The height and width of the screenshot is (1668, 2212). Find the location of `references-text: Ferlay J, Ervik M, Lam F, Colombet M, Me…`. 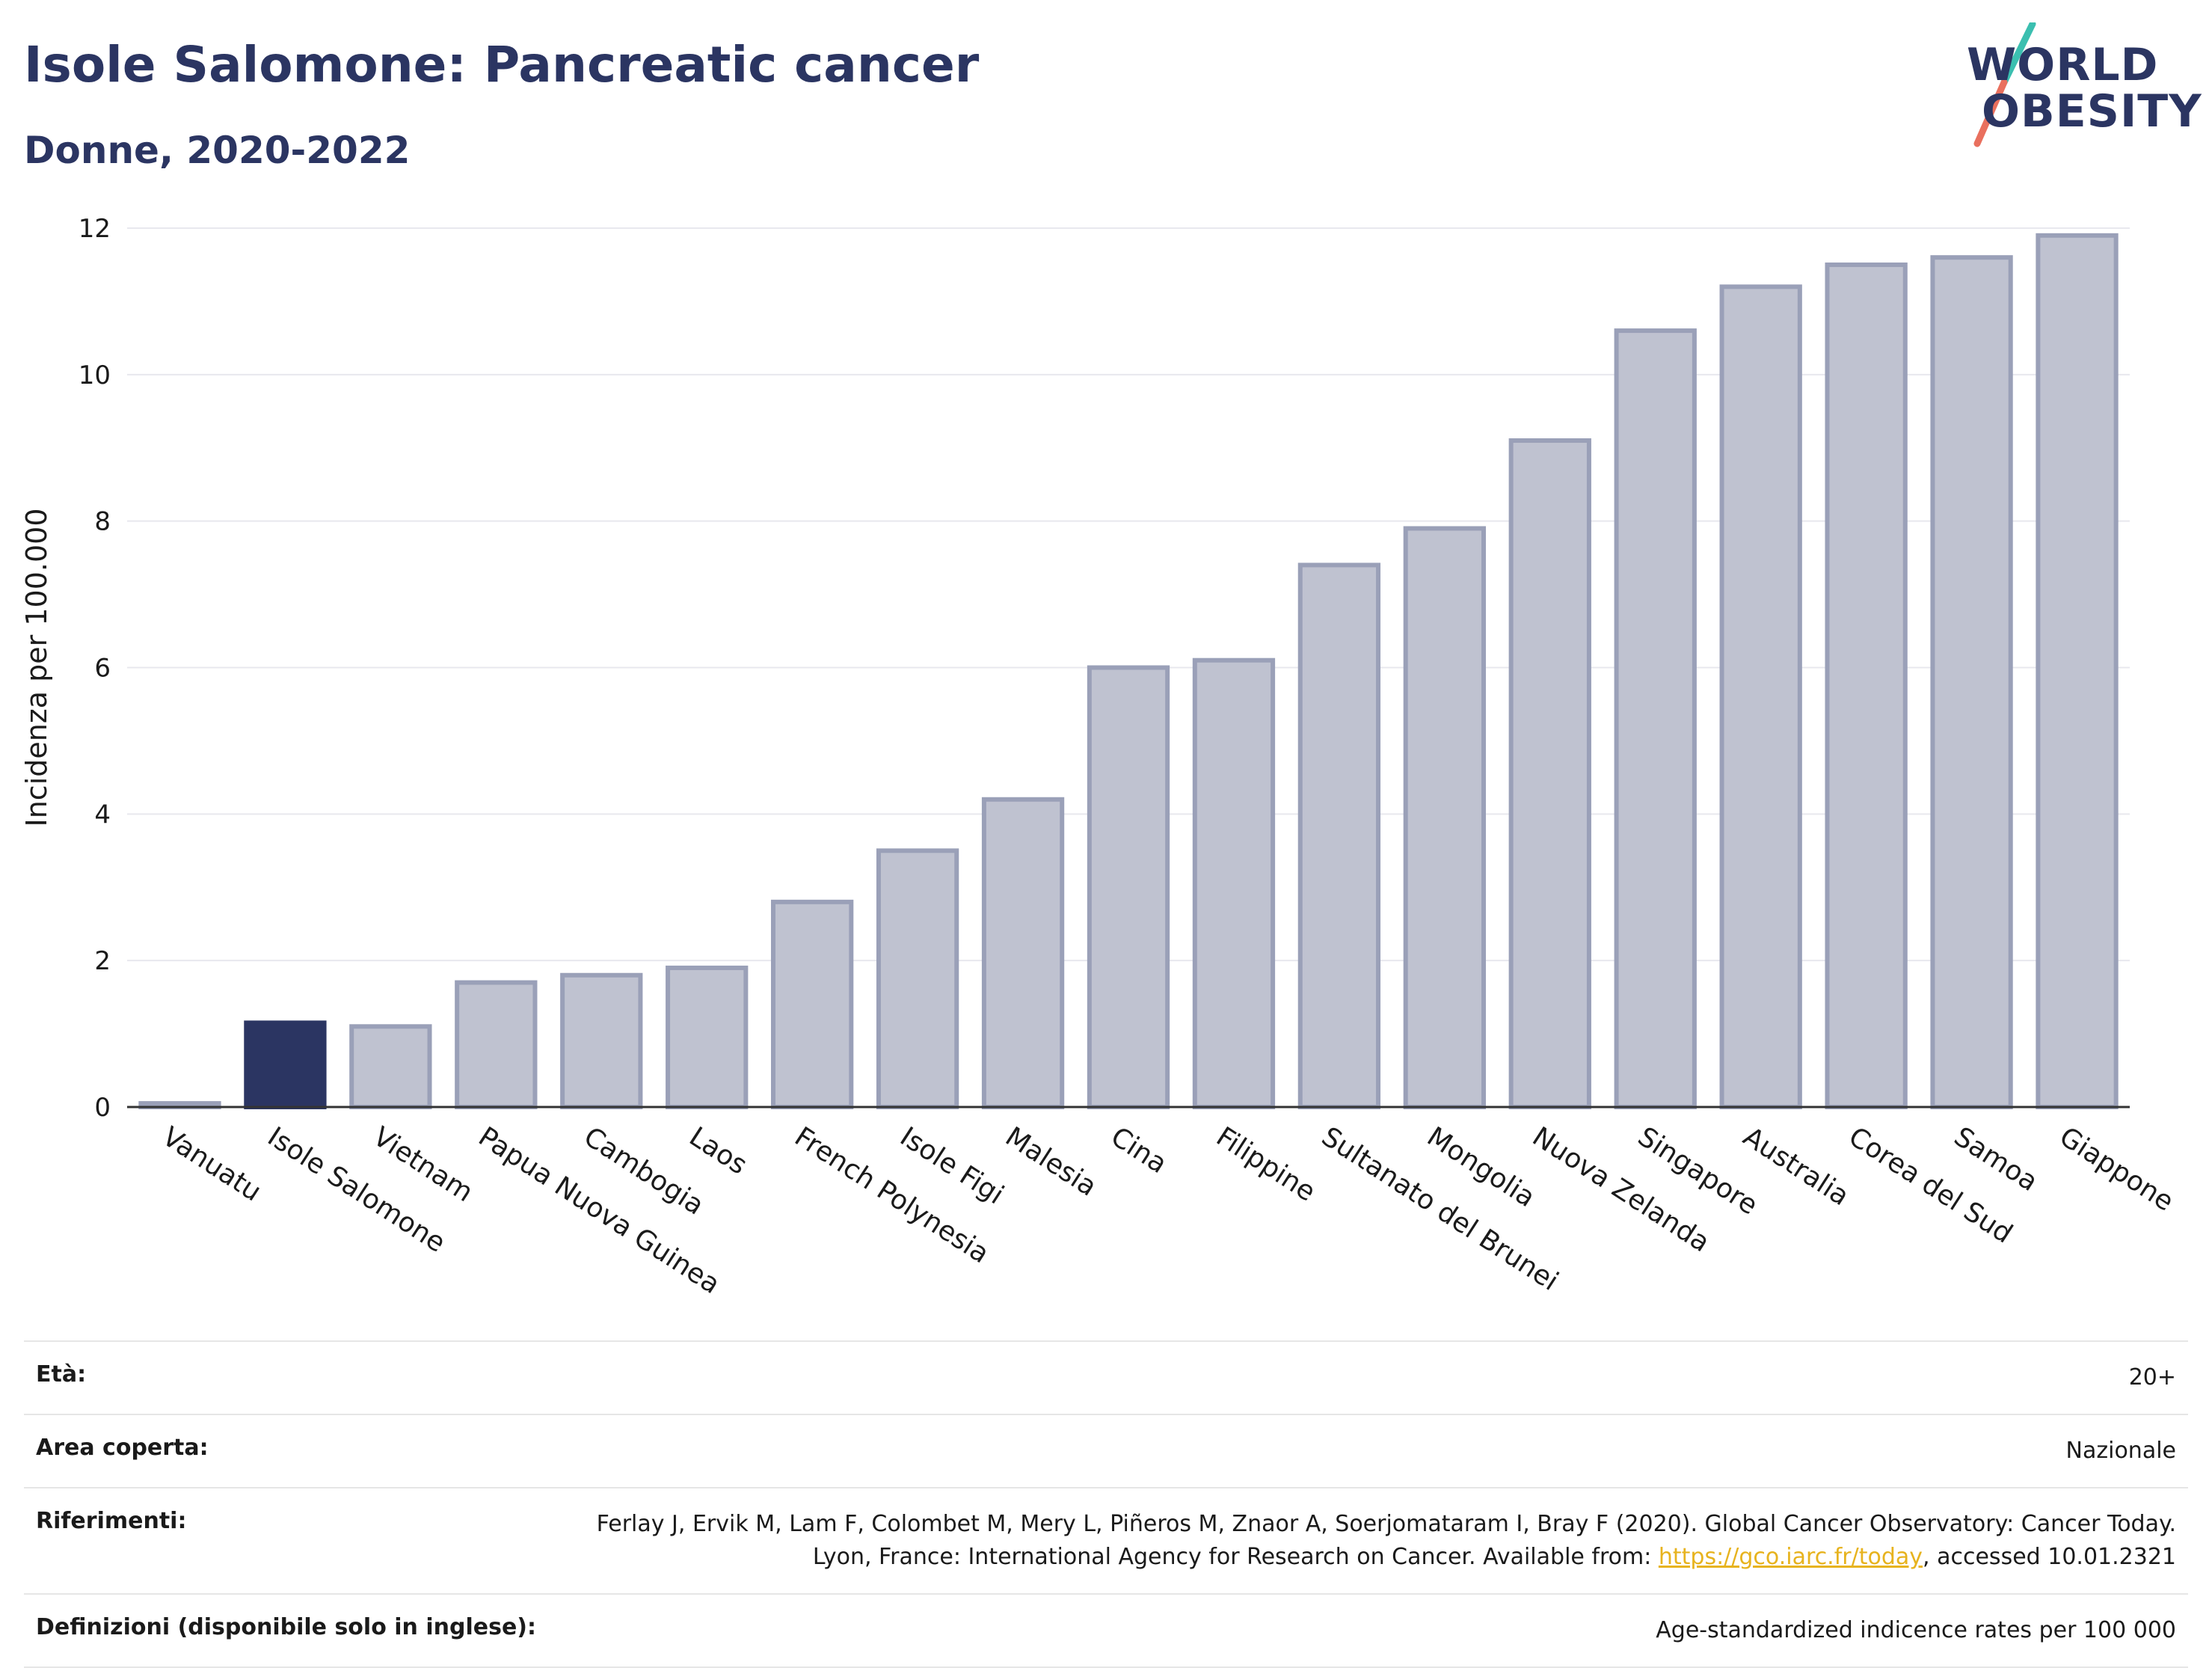

references-text: Ferlay J, Ervik M, Lam F, Colombet M, Me… is located at coordinates (1386, 1540).